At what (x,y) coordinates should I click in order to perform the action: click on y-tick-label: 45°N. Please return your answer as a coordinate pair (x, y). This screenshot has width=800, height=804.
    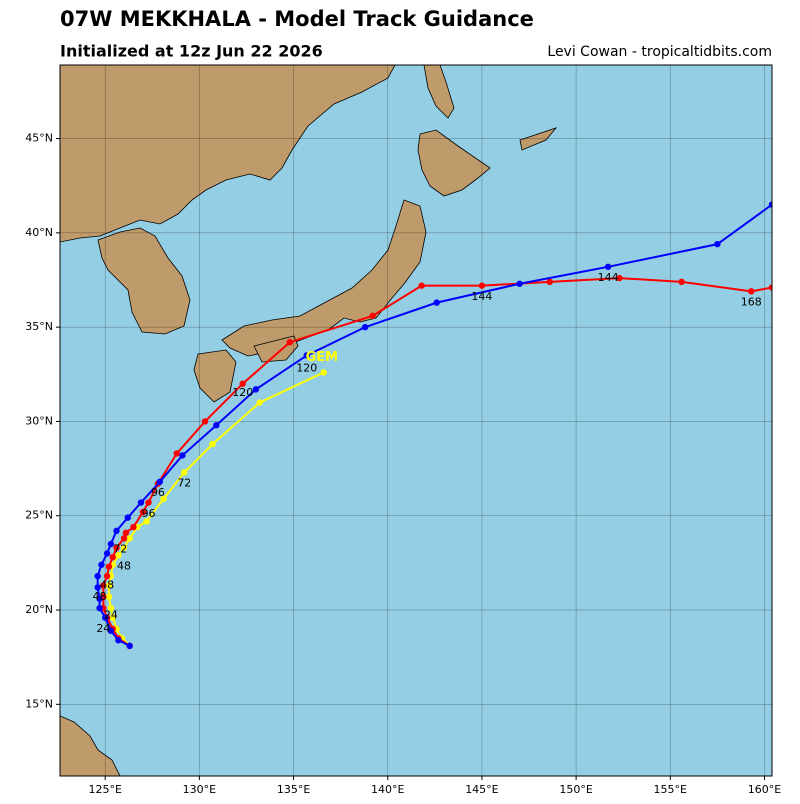
    Looking at the image, I should click on (39, 138).